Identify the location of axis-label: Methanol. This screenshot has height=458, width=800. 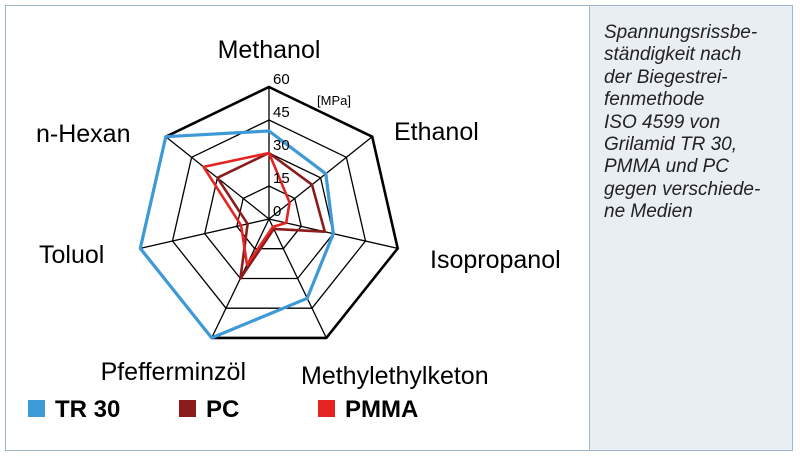
(269, 50).